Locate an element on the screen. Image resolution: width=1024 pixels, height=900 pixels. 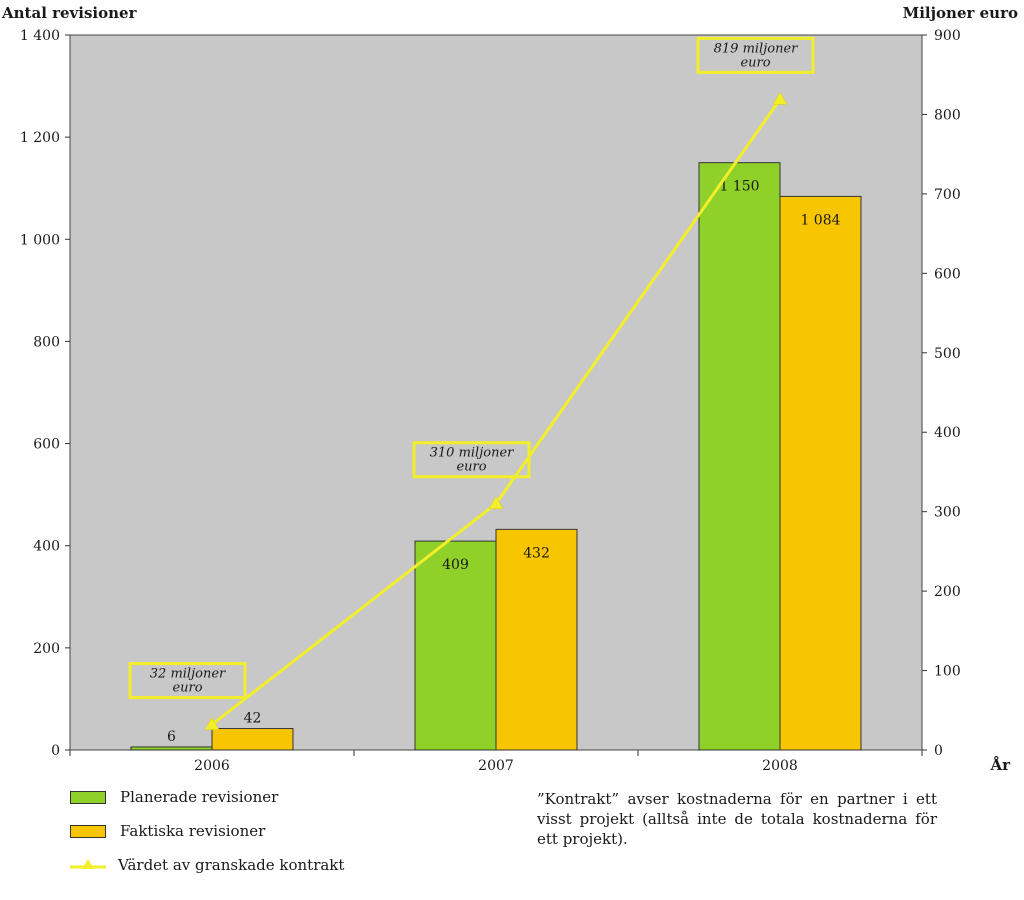
right-tick-label: 300 is located at coordinates (947, 513).